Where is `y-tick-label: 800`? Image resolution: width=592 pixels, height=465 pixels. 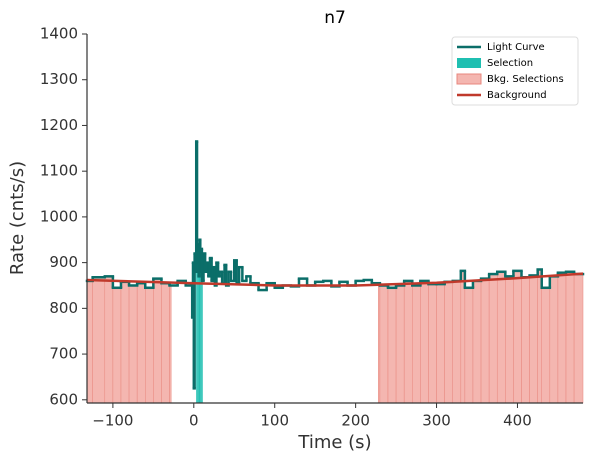 y-tick-label: 800 is located at coordinates (63, 308).